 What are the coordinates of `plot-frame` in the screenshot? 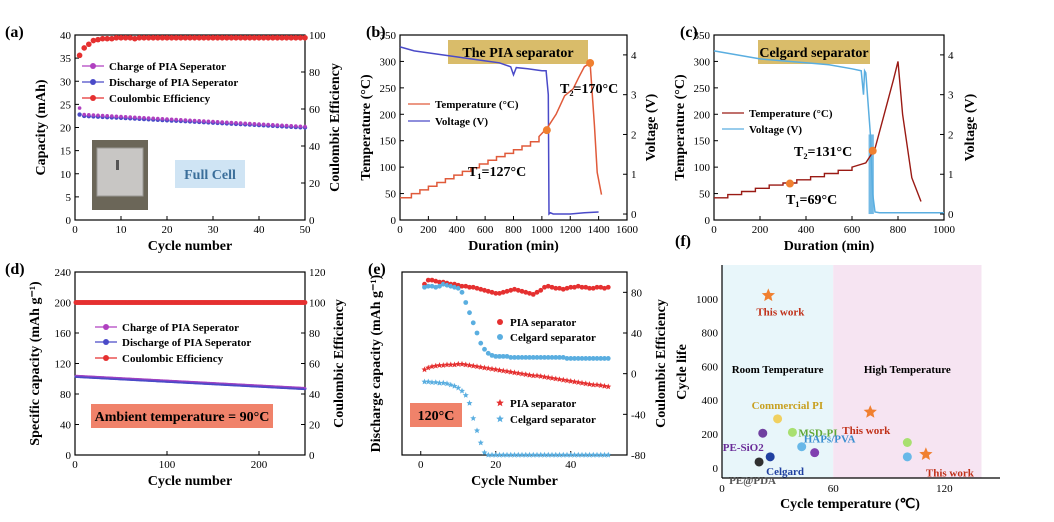 It's located at (829, 127).